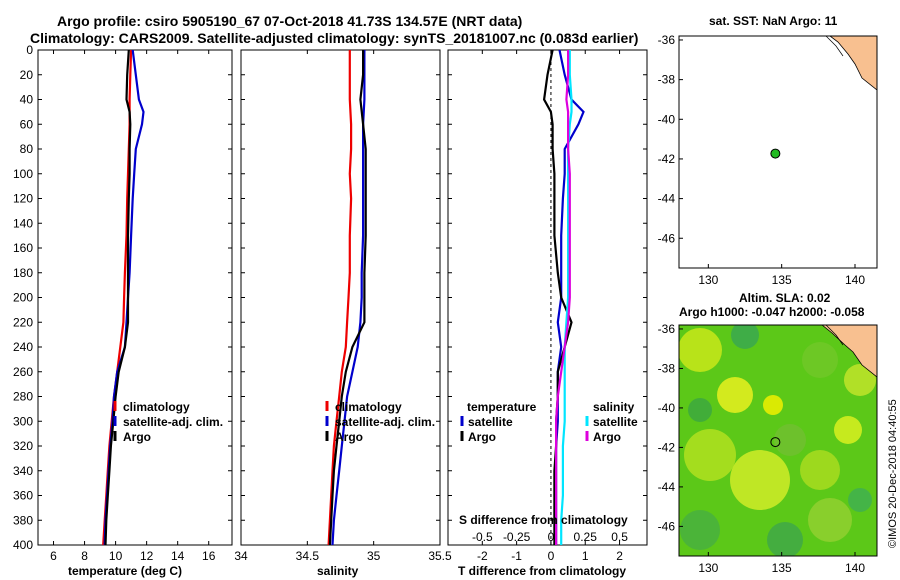 The image size is (900, 580). I want to click on difference-series-salinity-satellite, so click(566, 297).